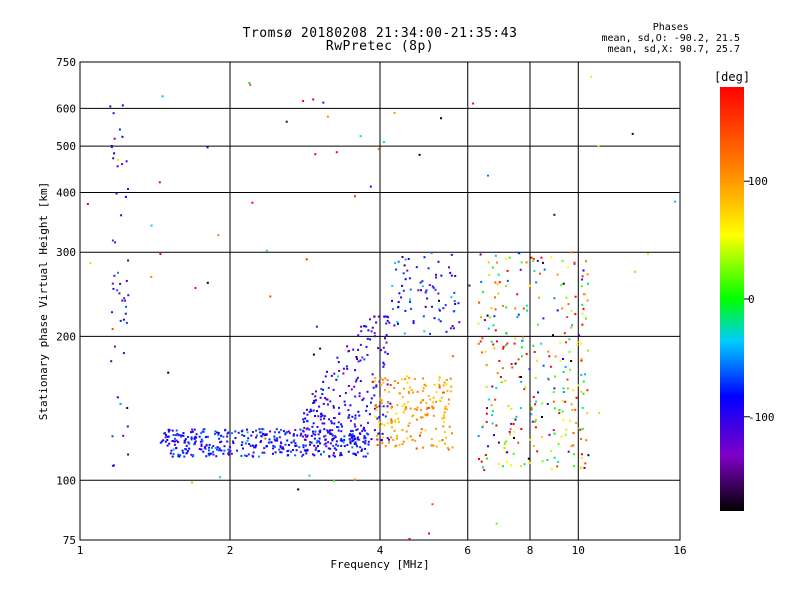 This screenshot has width=800, height=600. Describe the element at coordinates (66, 480) in the screenshot. I see `y-tick-label: 100` at that location.